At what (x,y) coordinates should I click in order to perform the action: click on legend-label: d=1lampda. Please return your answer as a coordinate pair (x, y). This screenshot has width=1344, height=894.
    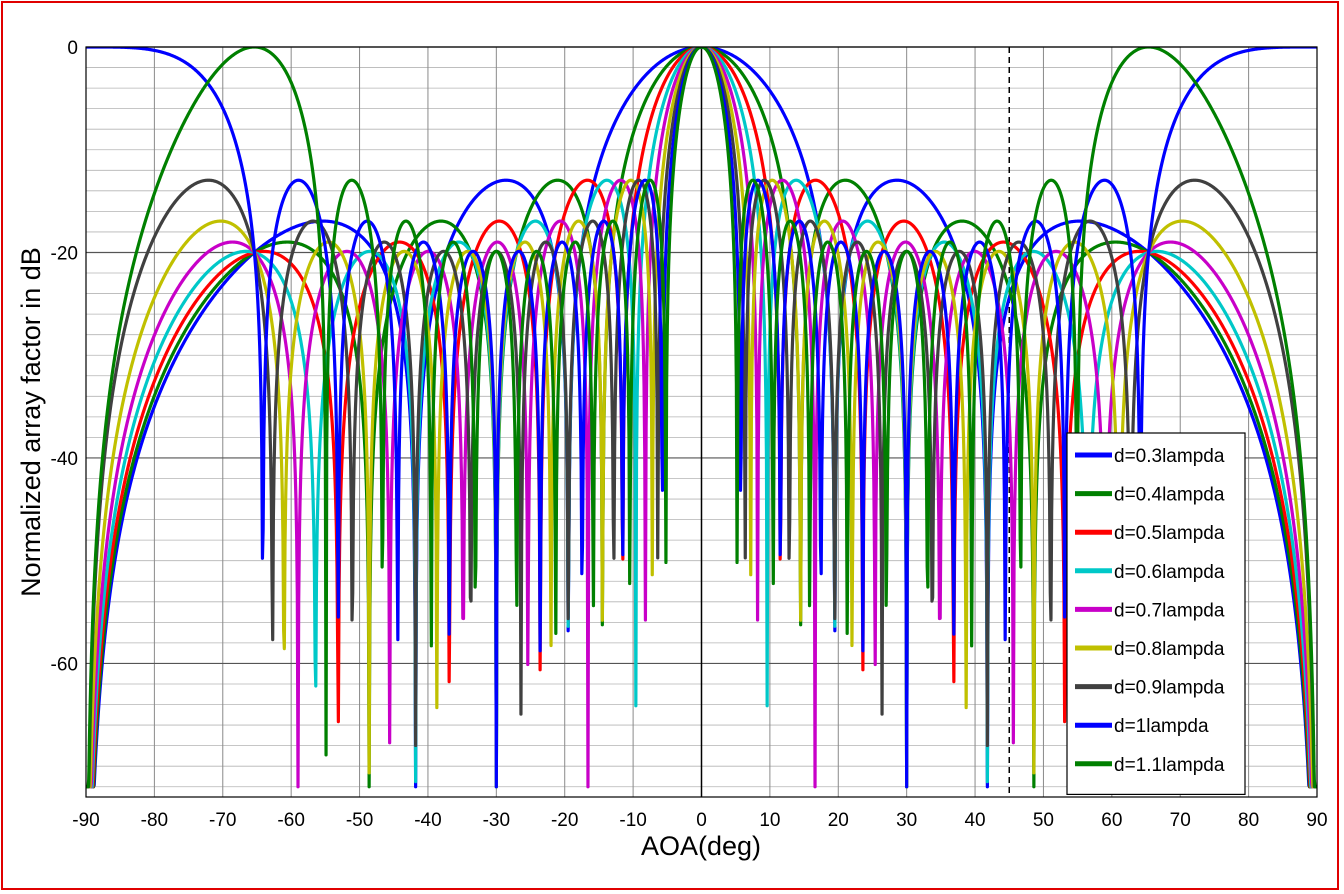
    Looking at the image, I should click on (1161, 726).